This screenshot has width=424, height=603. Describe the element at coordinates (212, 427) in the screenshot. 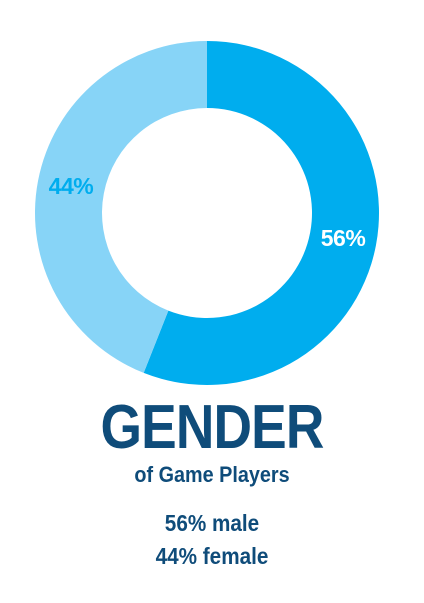

I see `chart-title: GENDER` at that location.